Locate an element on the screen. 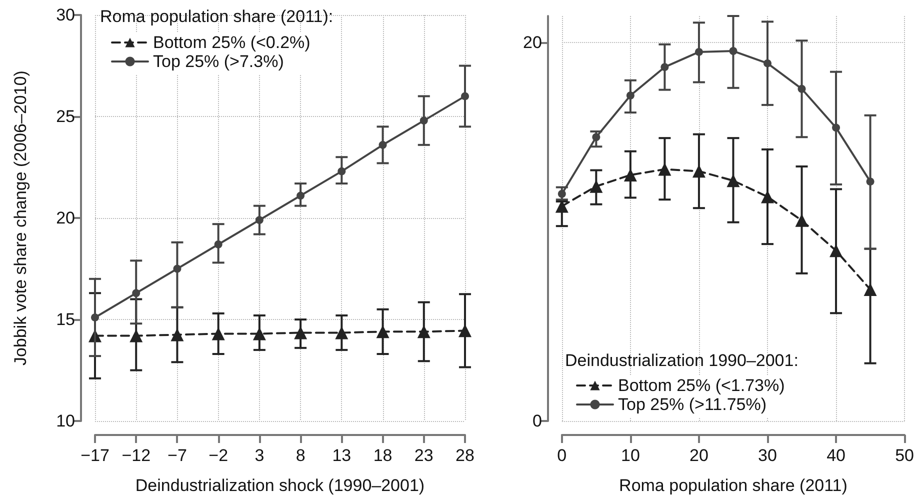 This screenshot has height=501, width=917. x-axis-title: Deindustrialization shock (1990–2001) is located at coordinates (280, 485).